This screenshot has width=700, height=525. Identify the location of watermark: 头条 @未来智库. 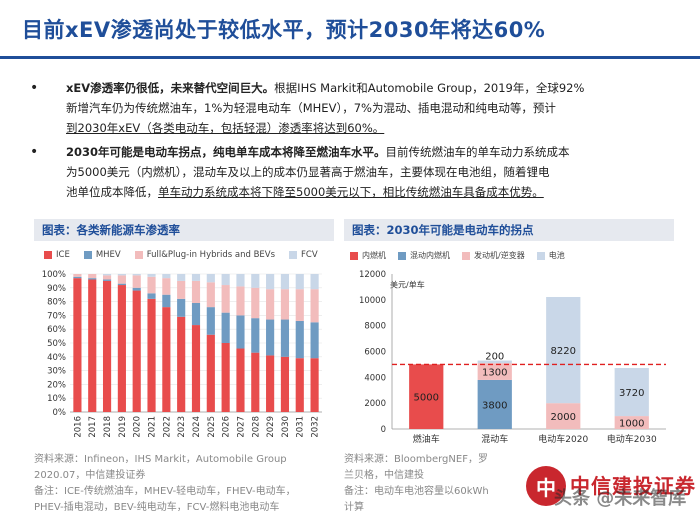
(620, 498).